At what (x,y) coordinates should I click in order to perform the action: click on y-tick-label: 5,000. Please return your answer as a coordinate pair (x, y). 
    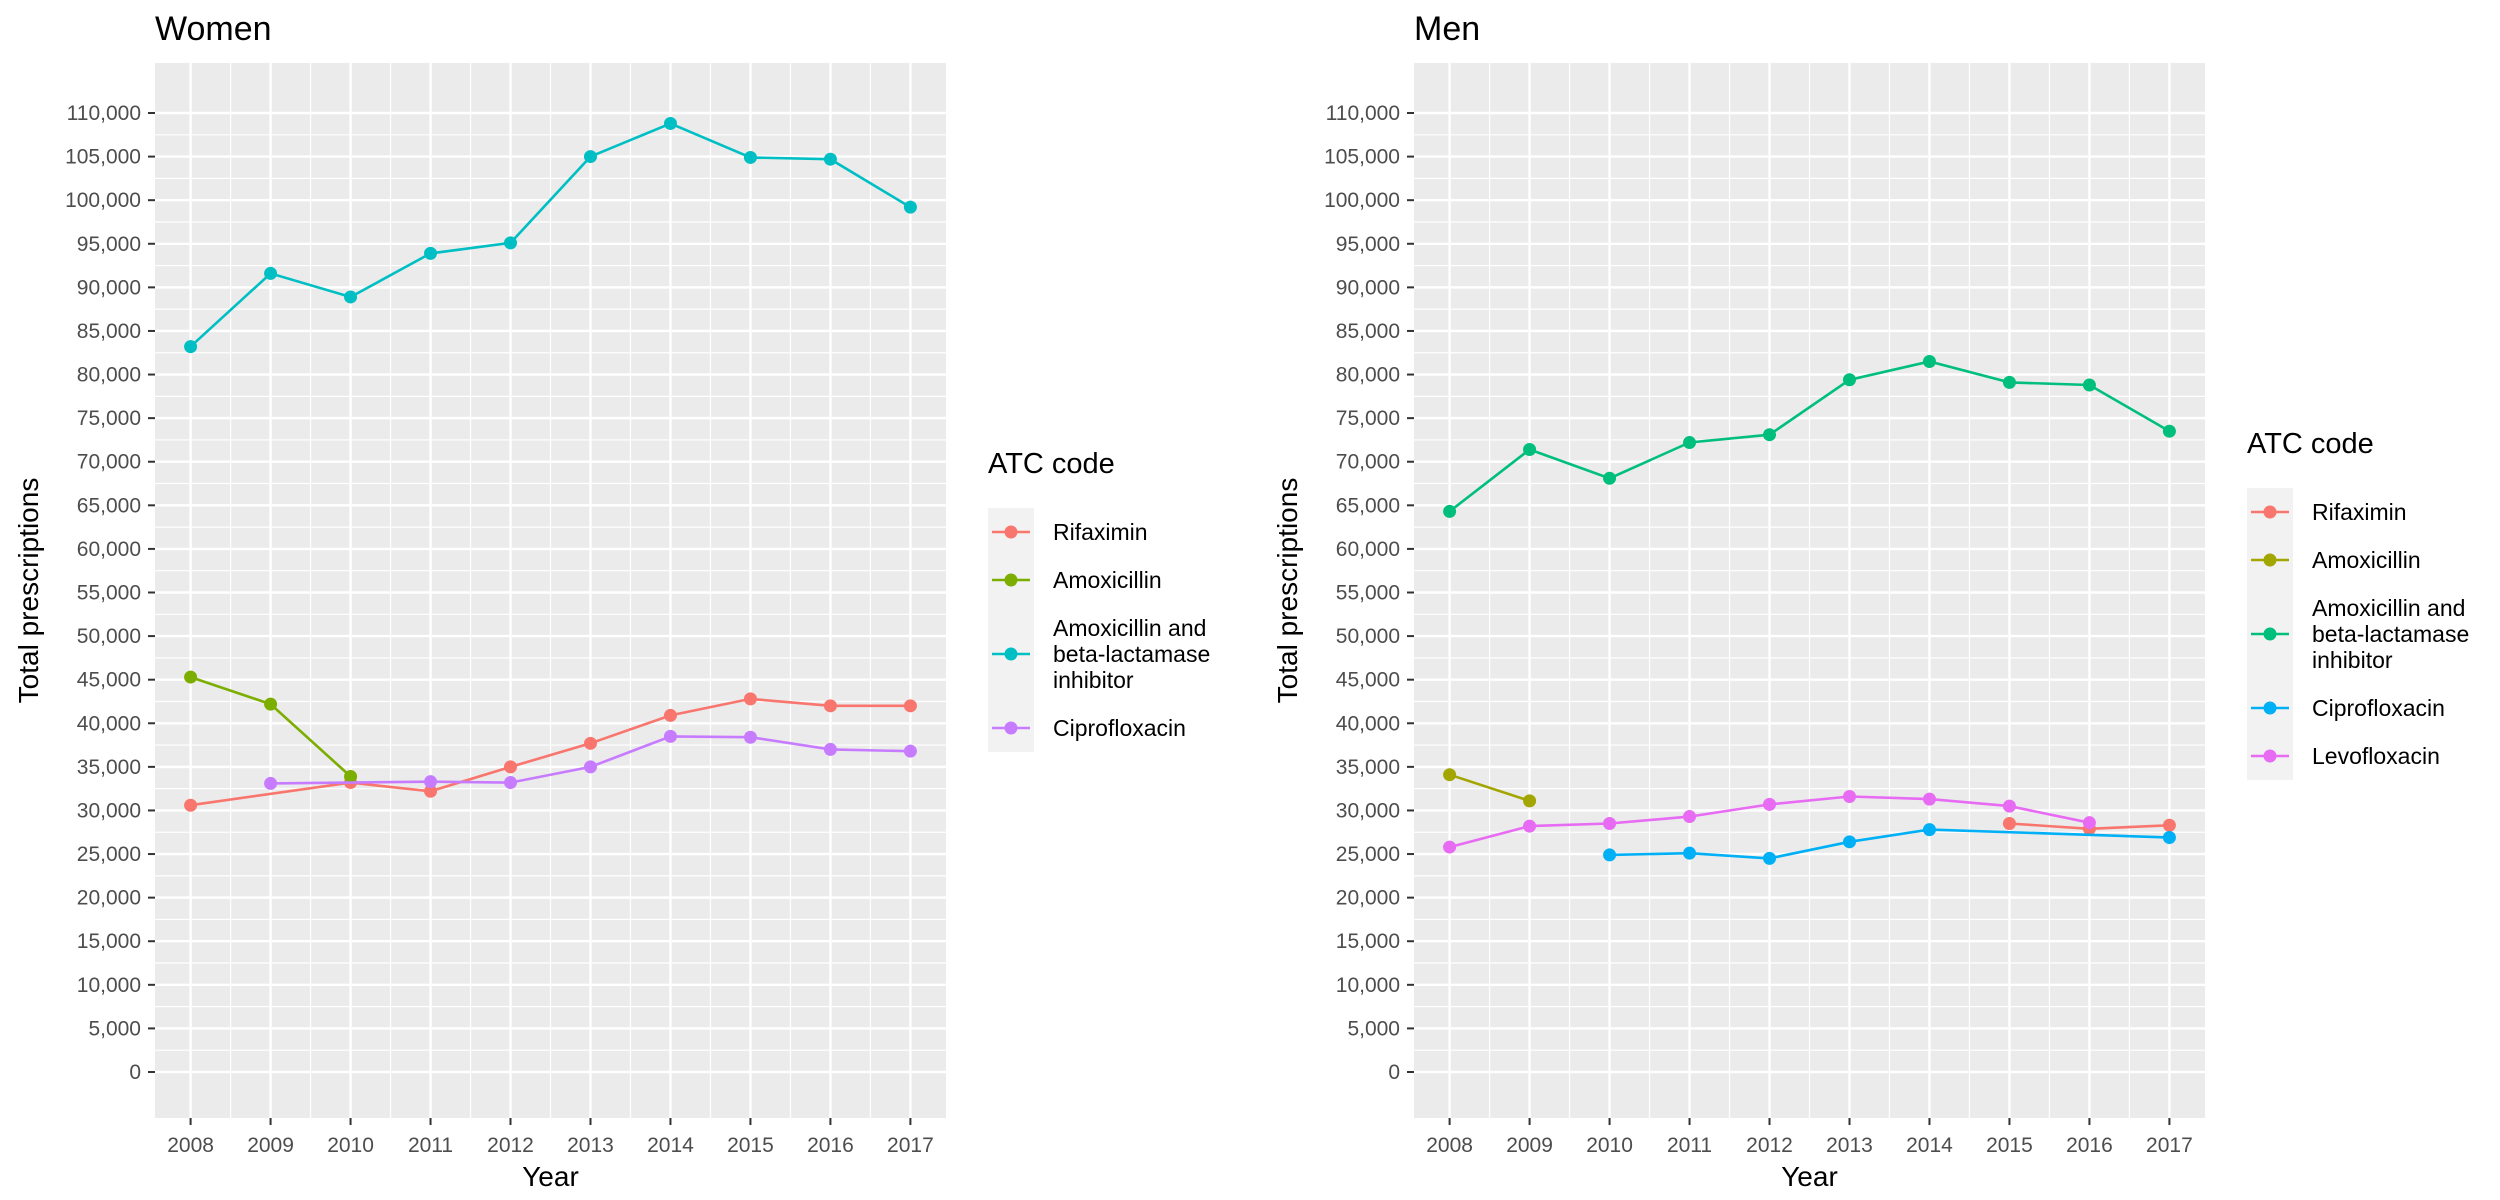
    Looking at the image, I should click on (1373, 1028).